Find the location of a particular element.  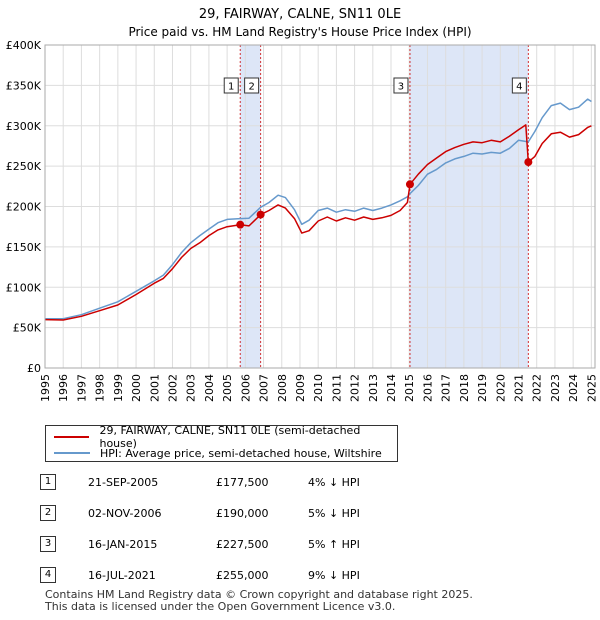

sale-row: 1 21-SEP-2005 £177,500 4% ↓ HPI is located at coordinates (248, 483).